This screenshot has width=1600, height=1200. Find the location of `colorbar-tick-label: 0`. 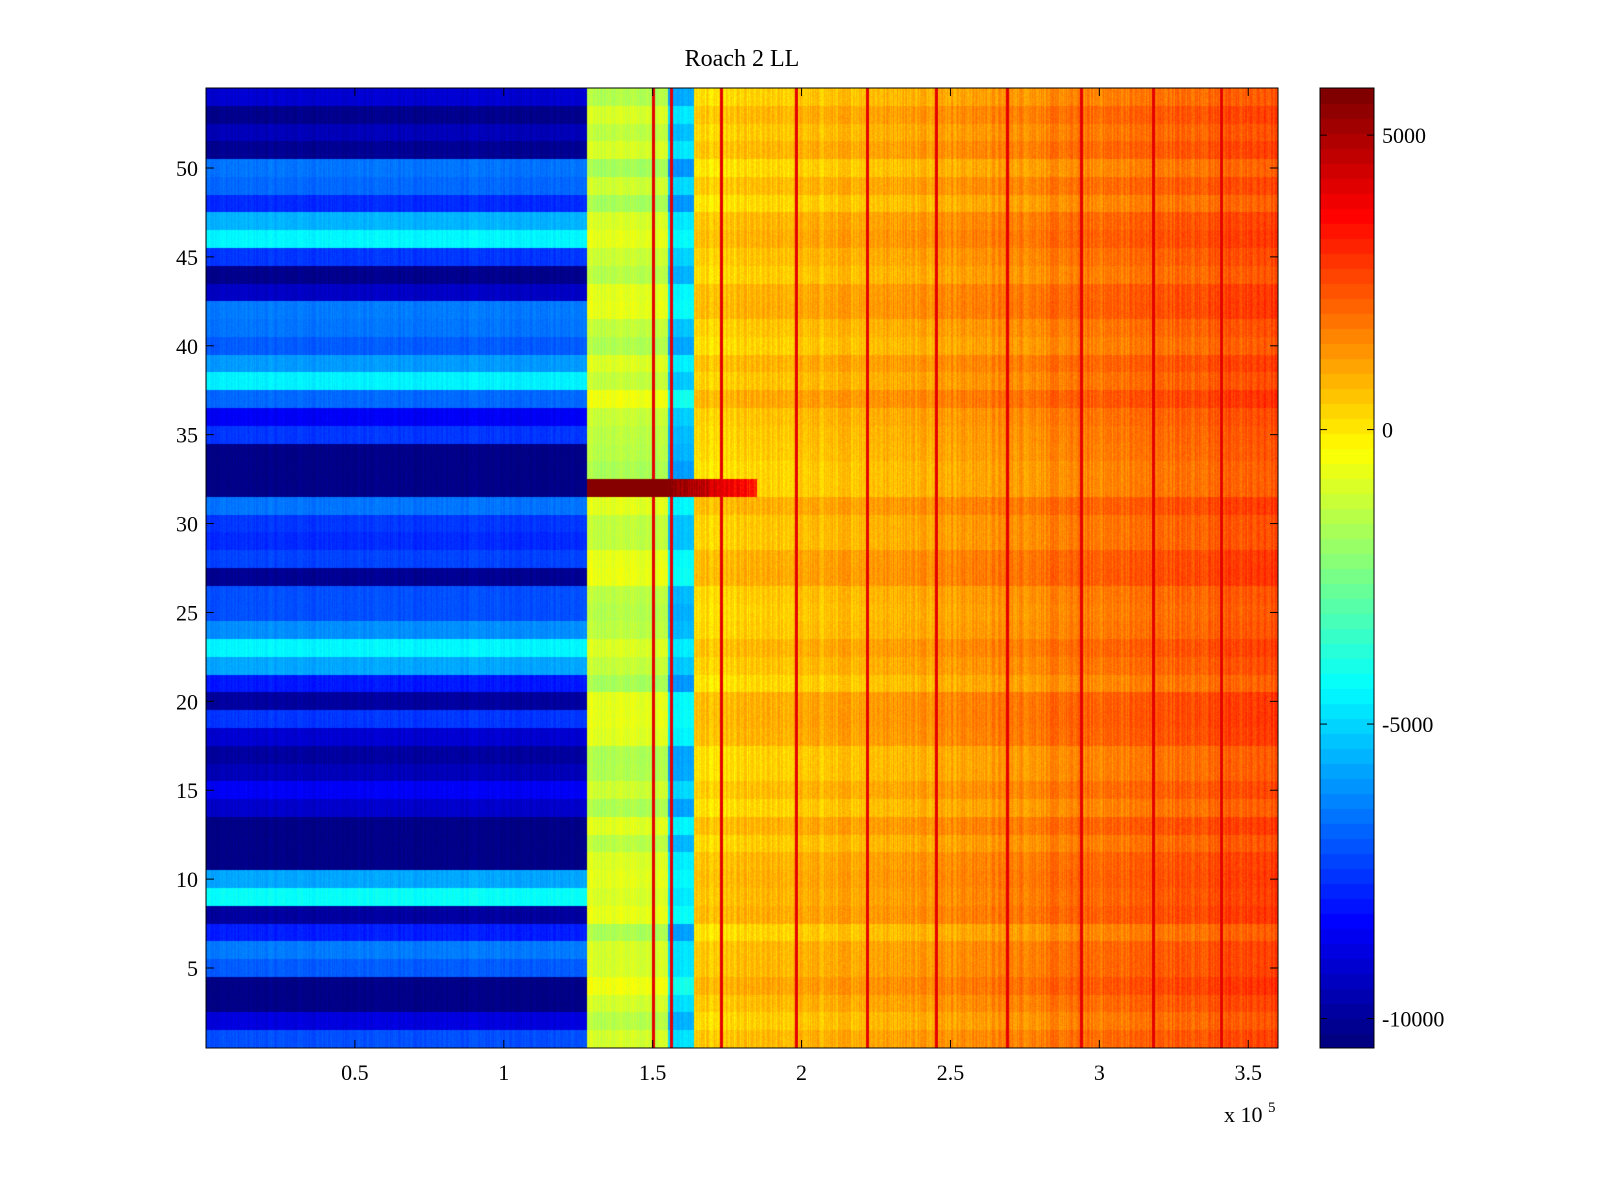

colorbar-tick-label: 0 is located at coordinates (1387, 430).